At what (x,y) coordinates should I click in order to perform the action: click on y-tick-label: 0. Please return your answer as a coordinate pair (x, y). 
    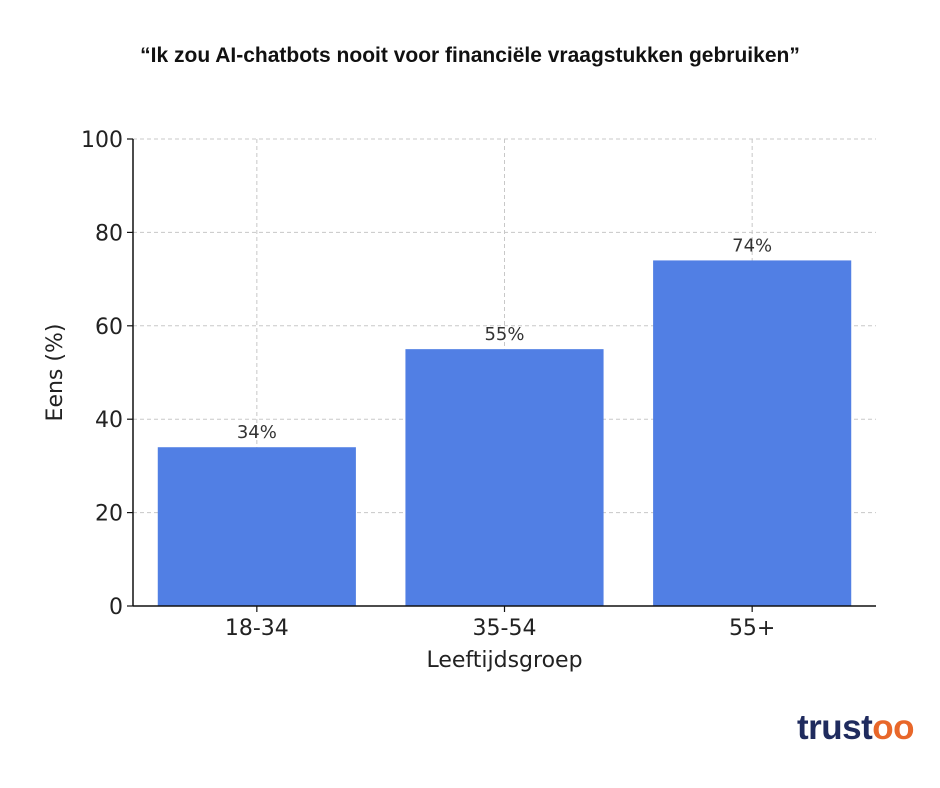
    Looking at the image, I should click on (116, 607).